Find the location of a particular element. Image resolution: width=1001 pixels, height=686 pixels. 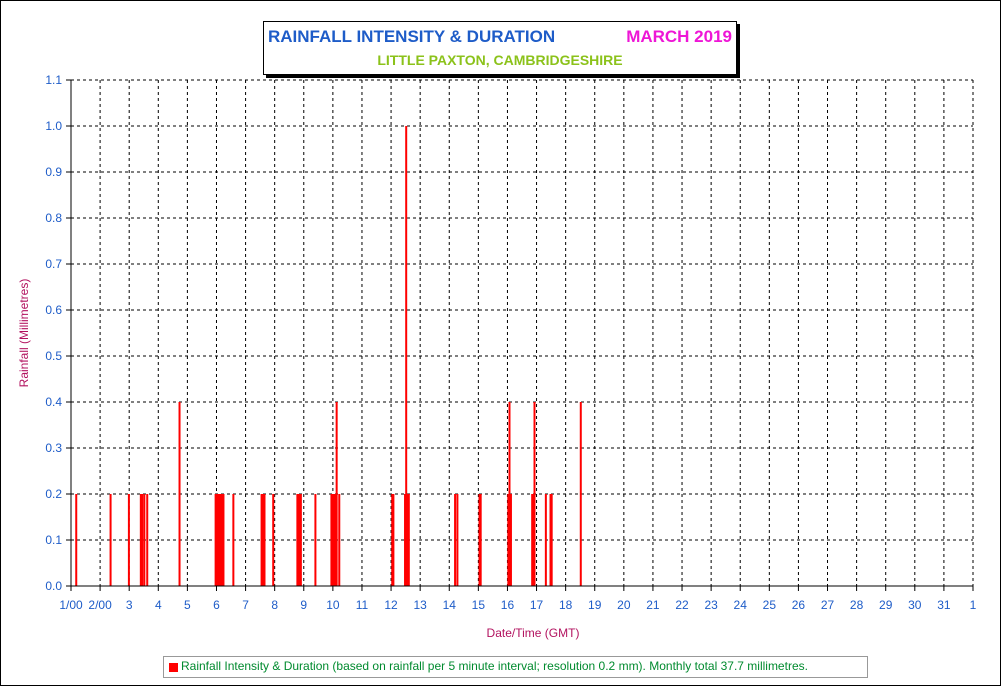

x-tick-label: 1 is located at coordinates (973, 605).